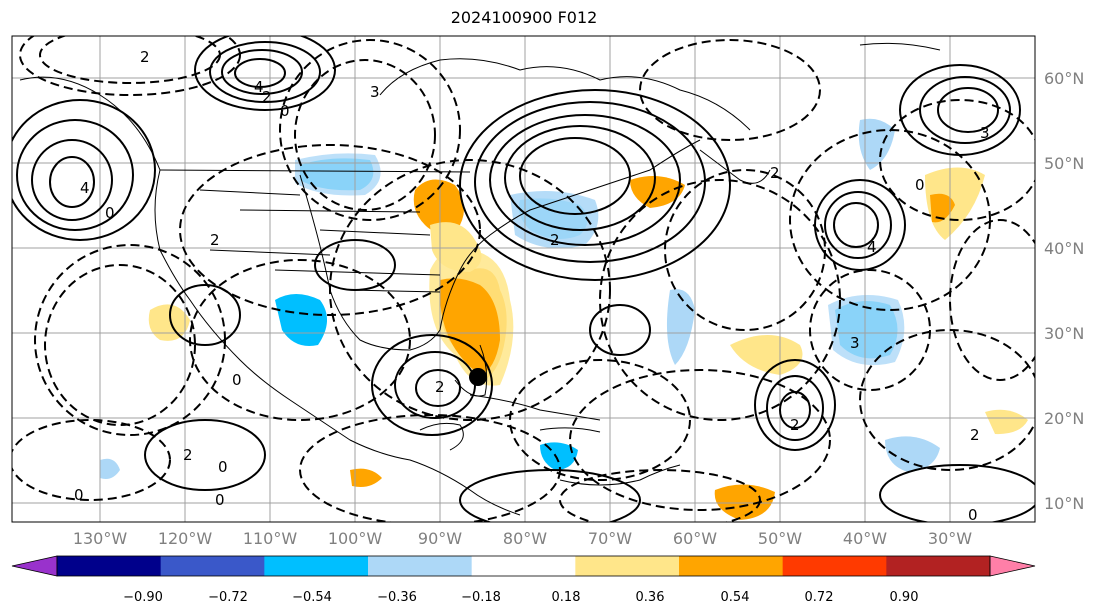 This screenshot has height=615, width=1105. Describe the element at coordinates (143, 597) in the screenshot. I see `colorbar-tick-label: −0.90` at that location.